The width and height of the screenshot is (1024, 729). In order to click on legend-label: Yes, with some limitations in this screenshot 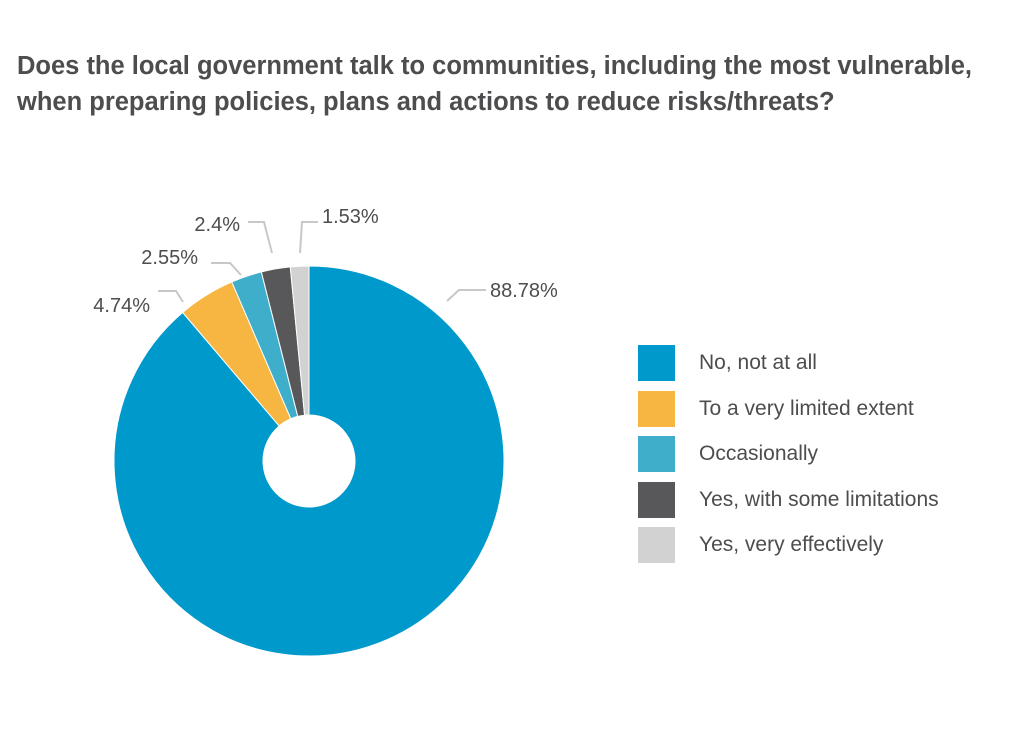, I will do `click(819, 499)`.